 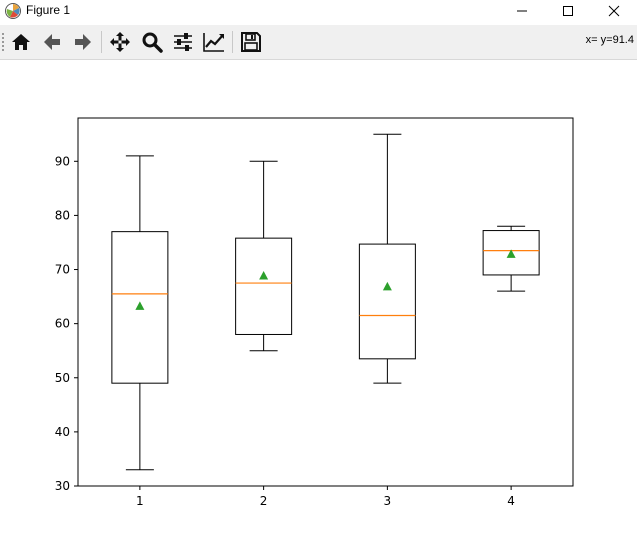 I want to click on y-tick-label: 60, so click(x=62, y=324).